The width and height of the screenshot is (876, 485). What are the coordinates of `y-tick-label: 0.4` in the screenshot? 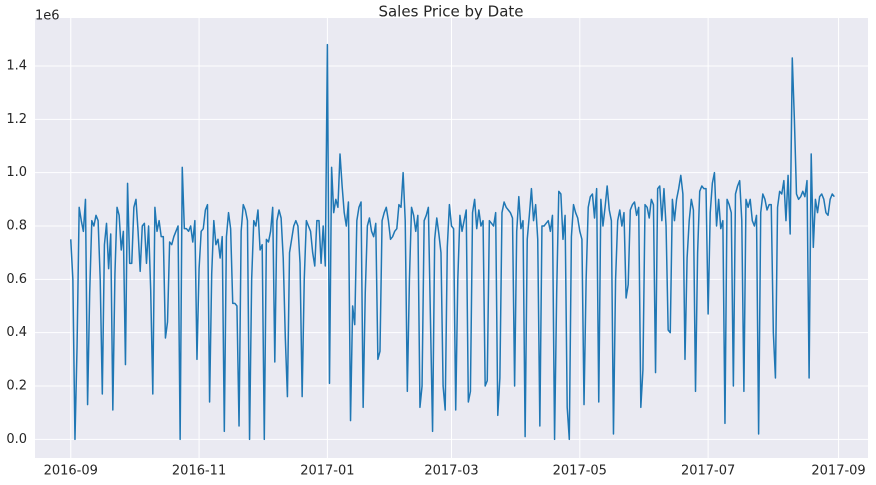 It's located at (16, 332).